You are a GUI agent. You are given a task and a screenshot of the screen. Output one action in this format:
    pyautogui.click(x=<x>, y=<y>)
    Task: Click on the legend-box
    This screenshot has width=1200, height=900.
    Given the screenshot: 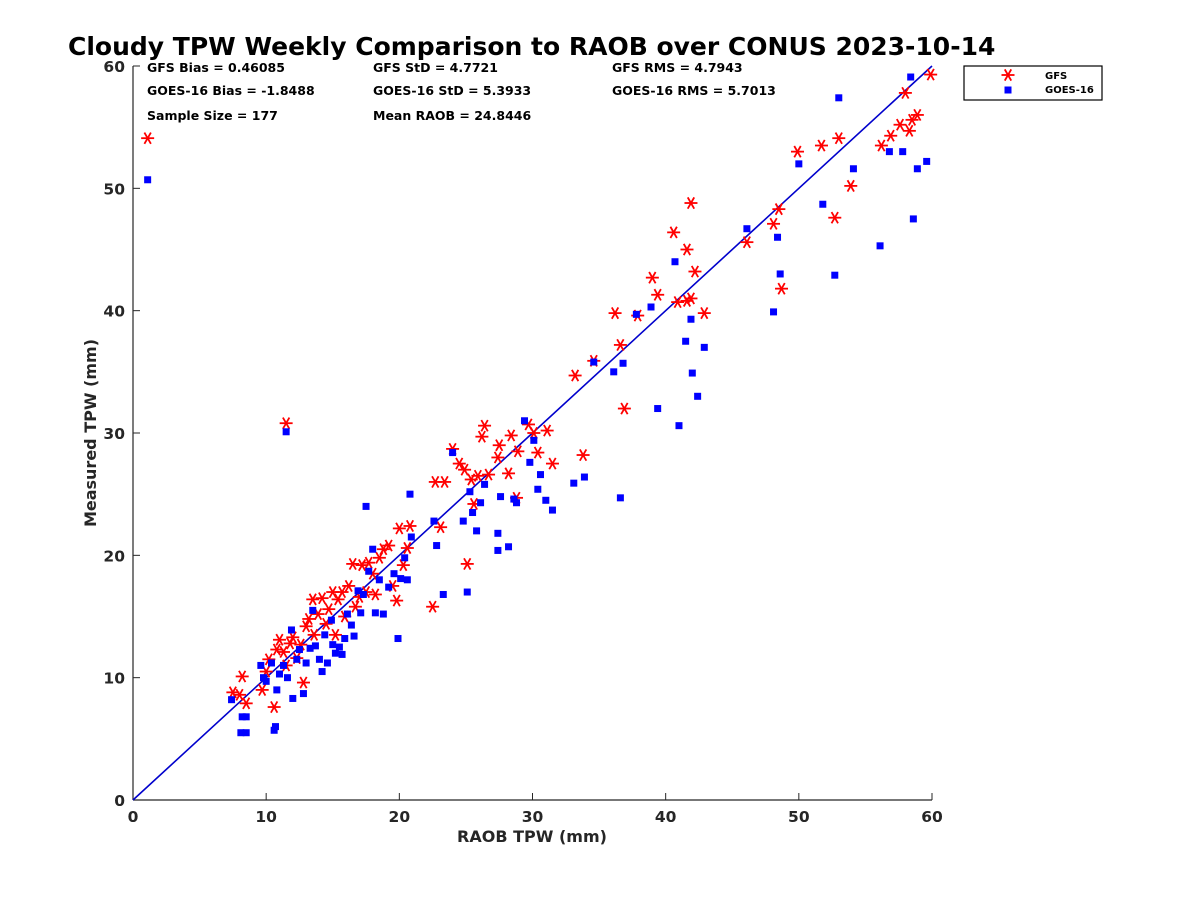 What is the action you would take?
    pyautogui.click(x=1033, y=83)
    